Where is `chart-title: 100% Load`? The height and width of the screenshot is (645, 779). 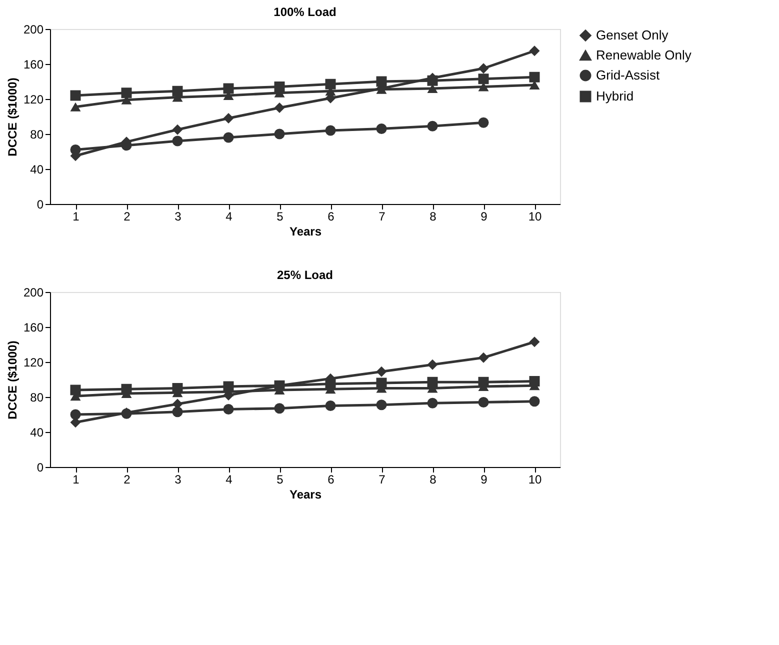
chart-title: 100% Load is located at coordinates (305, 12).